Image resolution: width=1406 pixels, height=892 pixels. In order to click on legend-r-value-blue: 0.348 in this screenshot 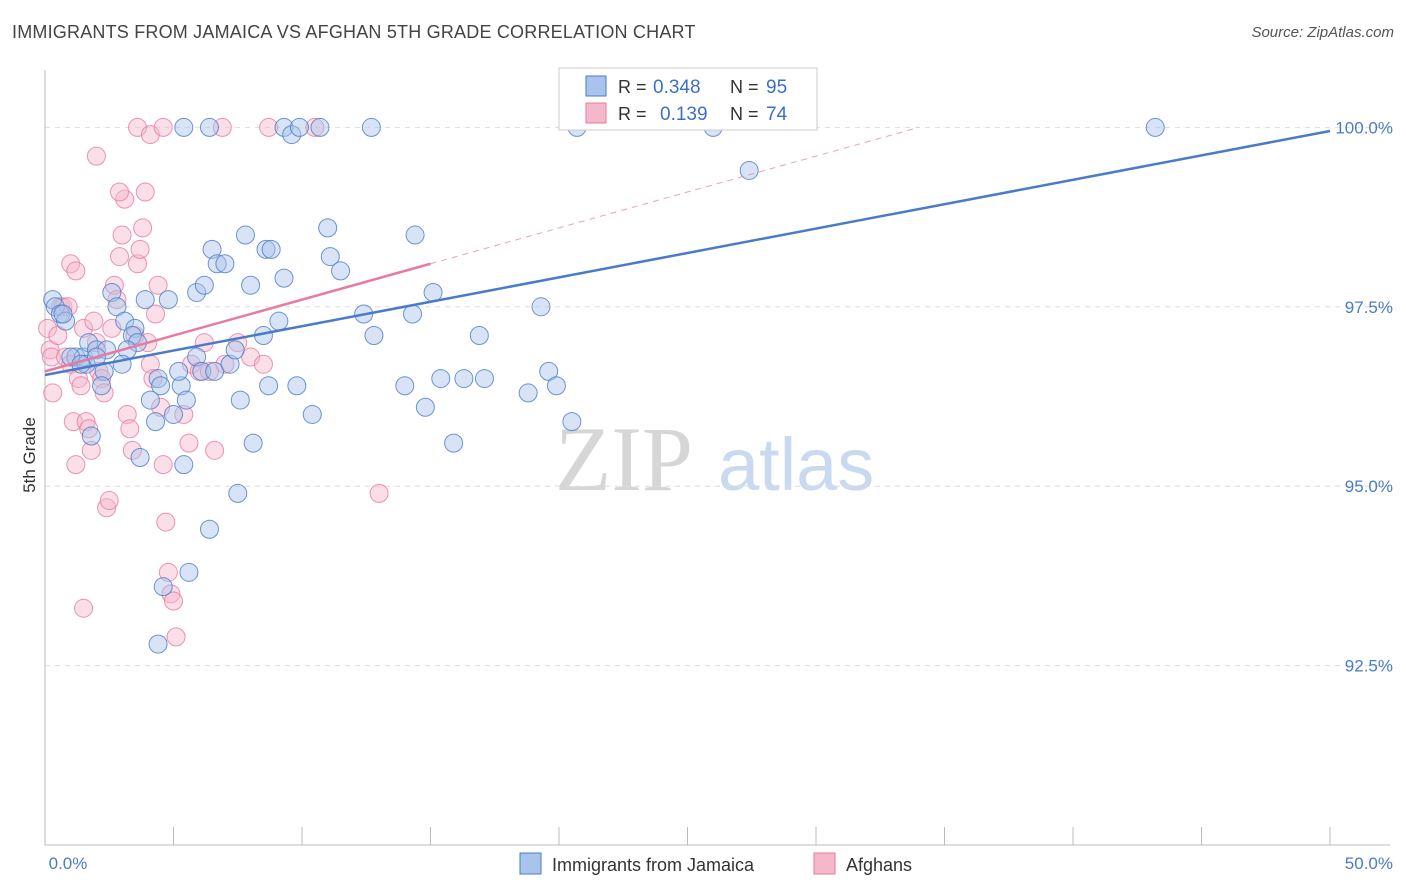, I will do `click(677, 87)`.